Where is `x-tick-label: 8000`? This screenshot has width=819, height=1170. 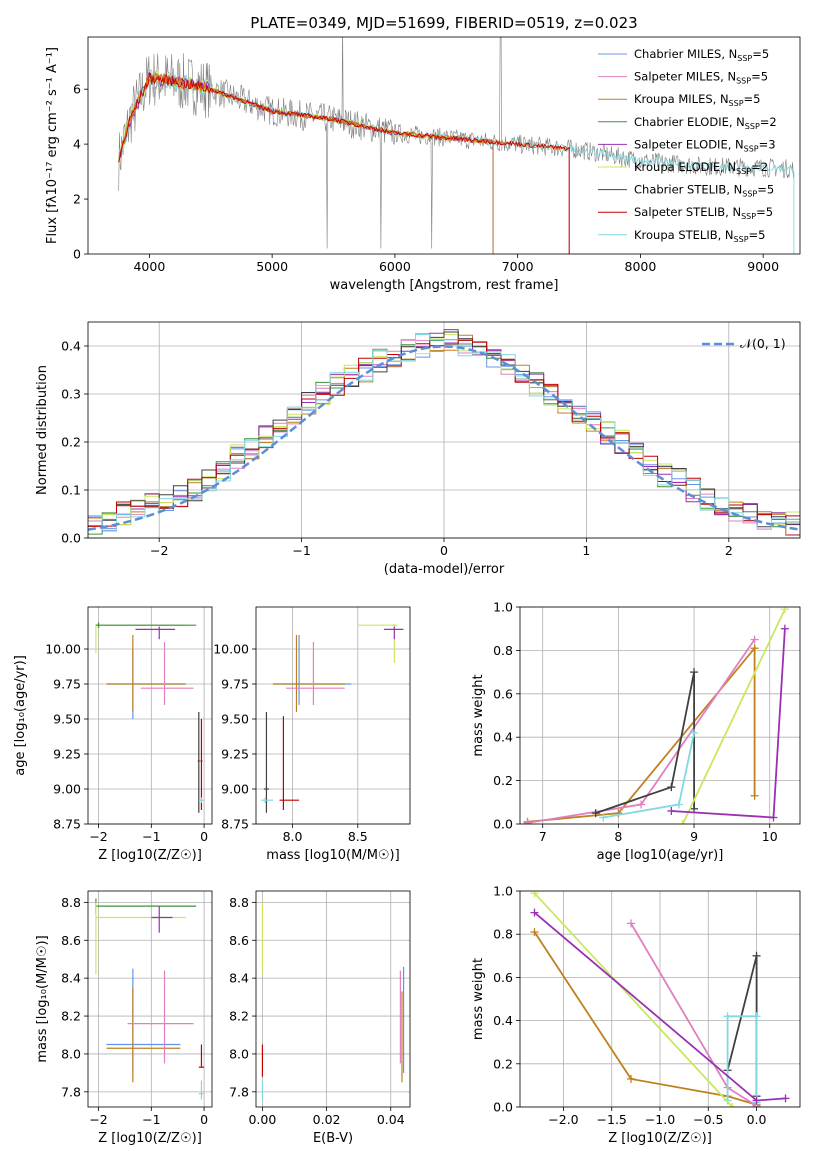
x-tick-label: 8000 is located at coordinates (641, 266).